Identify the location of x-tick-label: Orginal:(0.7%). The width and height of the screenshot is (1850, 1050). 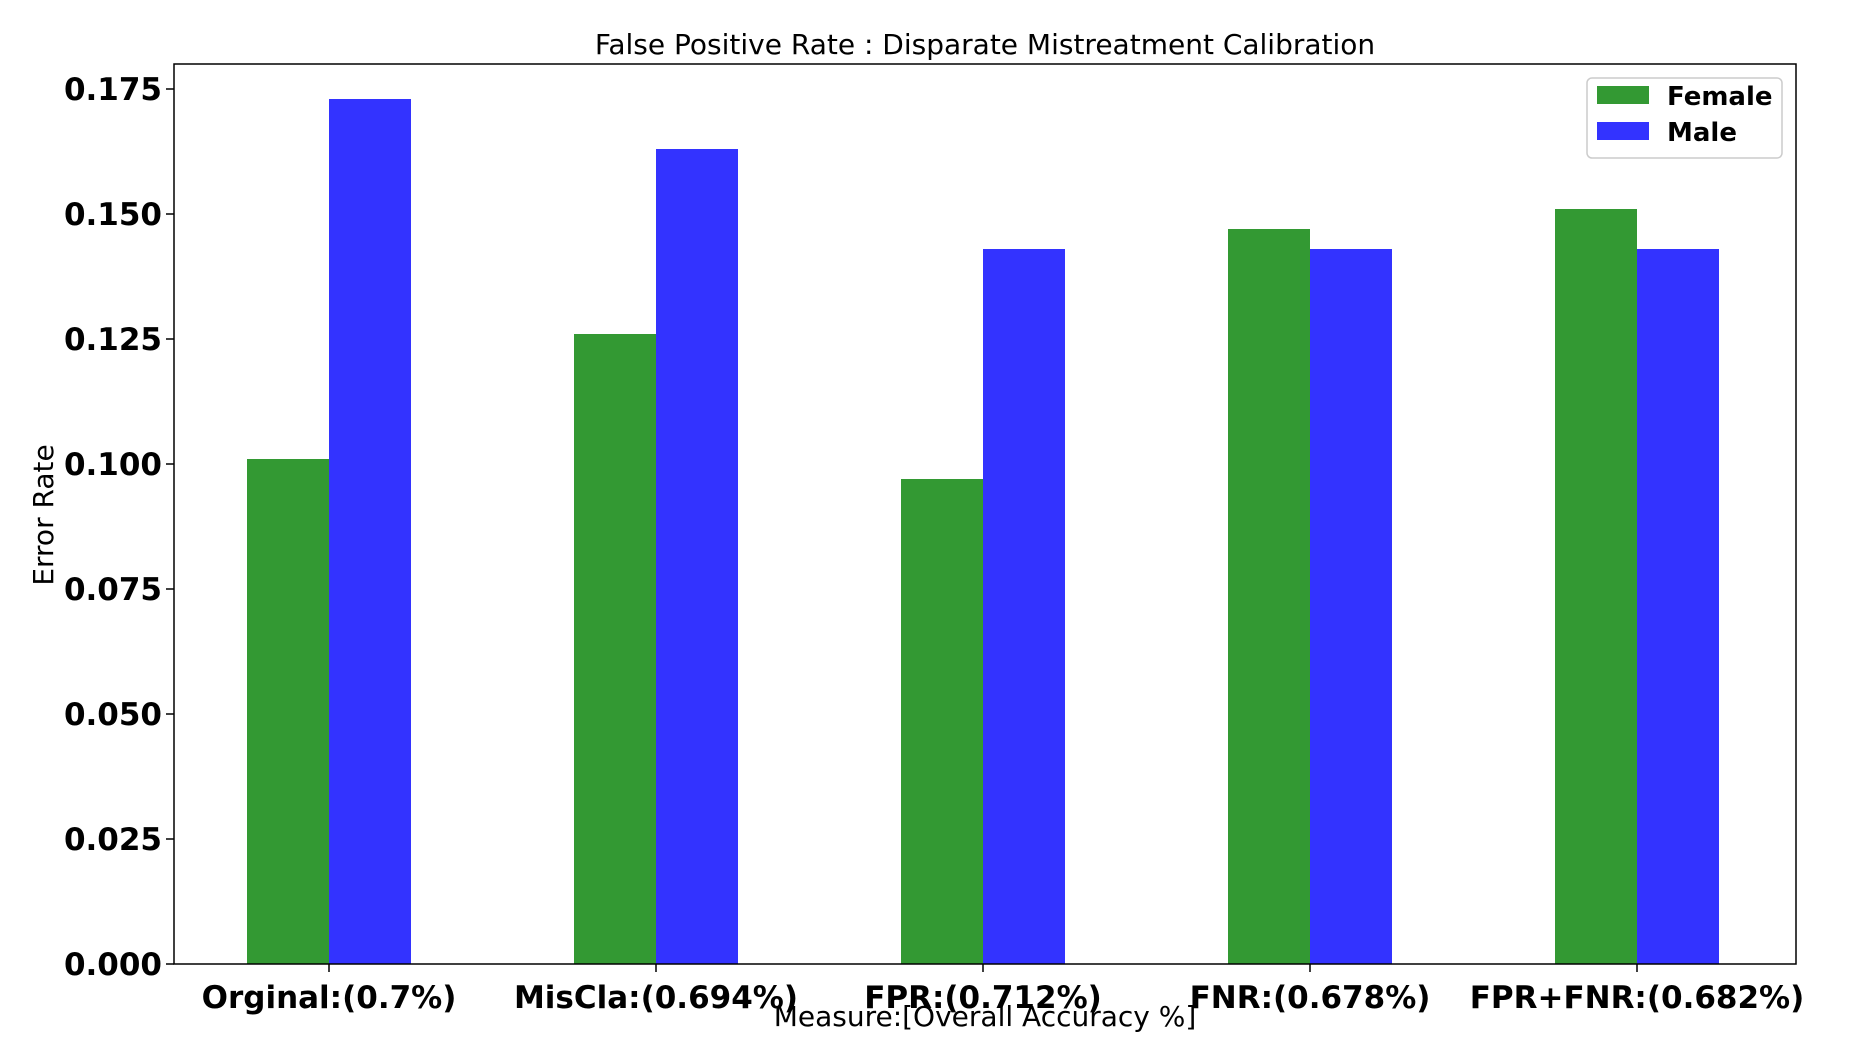
(329, 998).